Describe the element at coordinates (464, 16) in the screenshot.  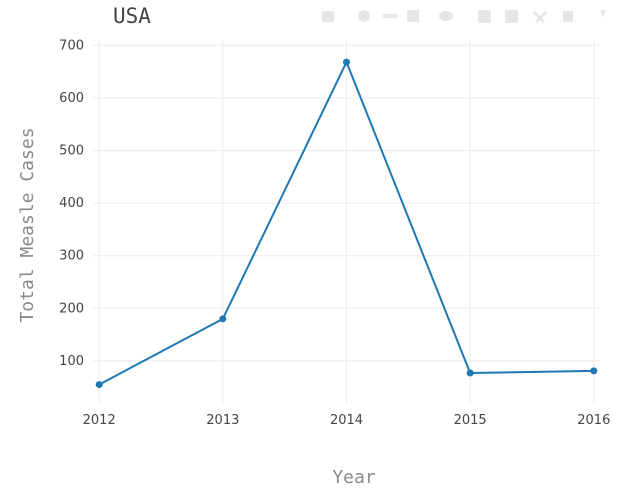
I see `modebar` at that location.